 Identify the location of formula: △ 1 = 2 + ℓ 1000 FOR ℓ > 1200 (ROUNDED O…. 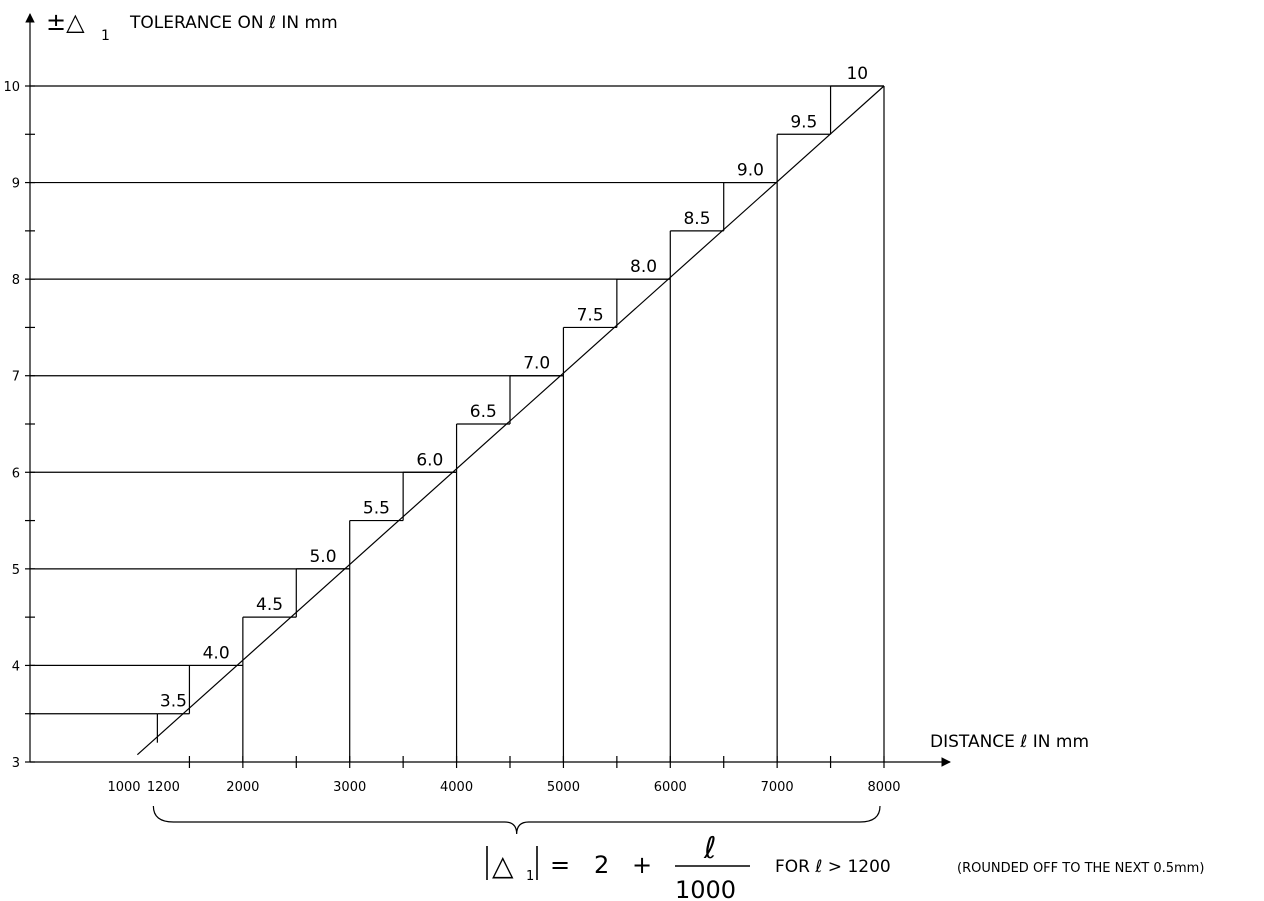
(845, 866).